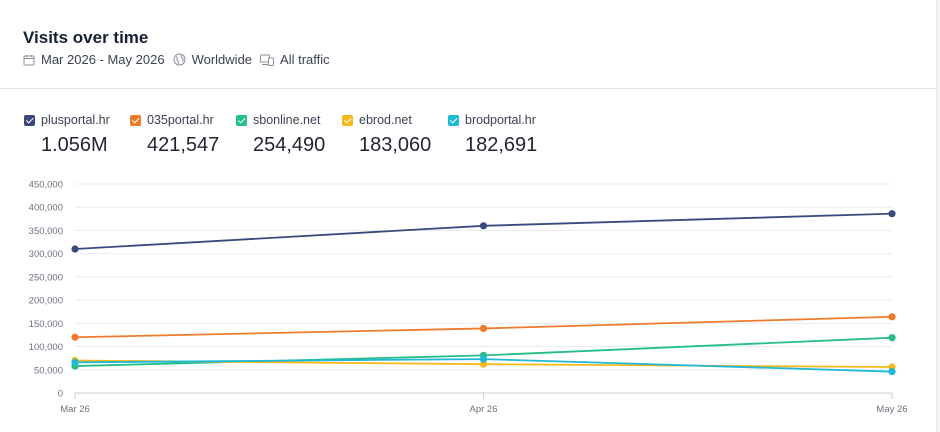 The height and width of the screenshot is (432, 940). I want to click on legend-item-035portal: 035portal.hr 421,547, so click(183, 135).